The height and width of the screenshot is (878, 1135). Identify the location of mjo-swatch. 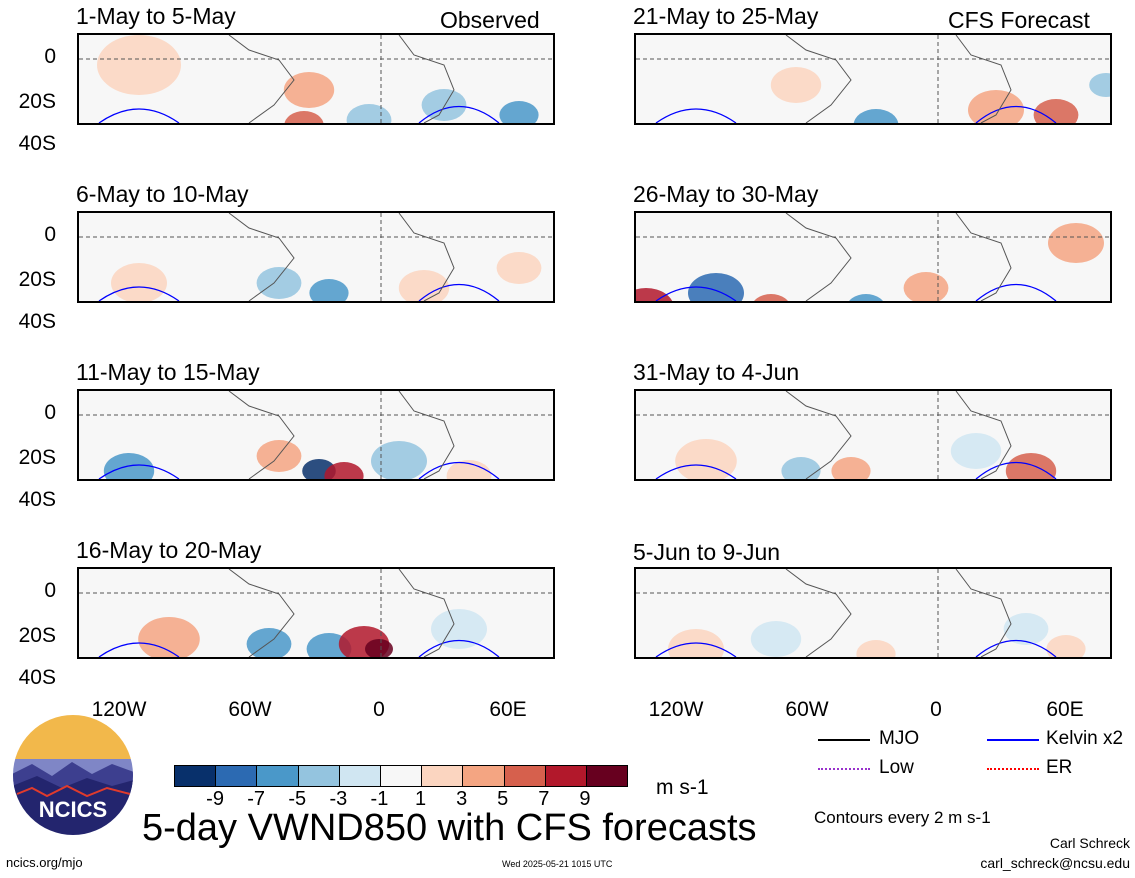
(844, 740).